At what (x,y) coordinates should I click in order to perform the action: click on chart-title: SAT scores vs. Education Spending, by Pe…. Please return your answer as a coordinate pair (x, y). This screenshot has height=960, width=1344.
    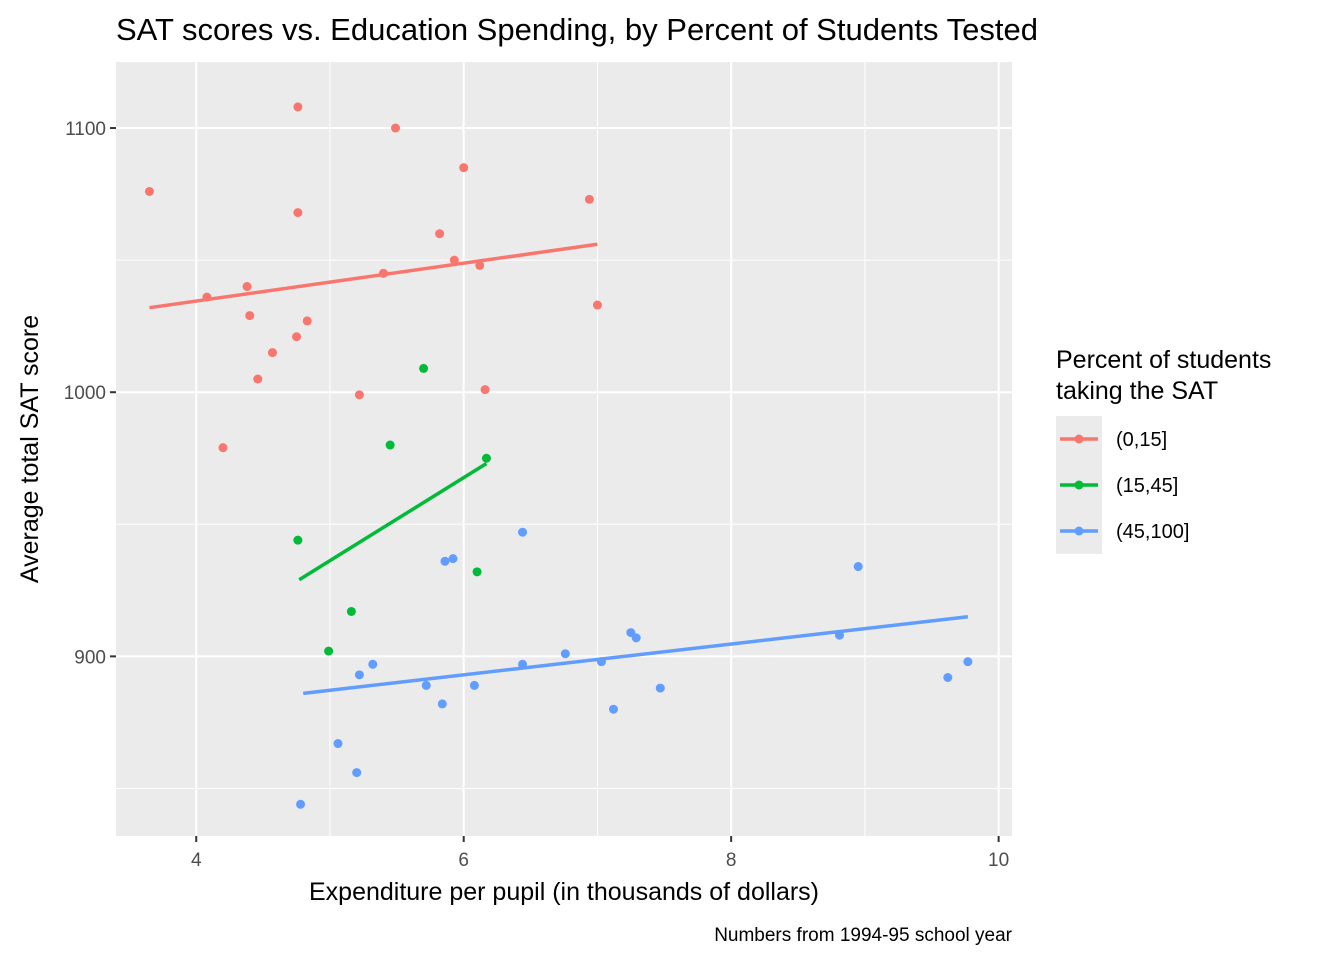
    Looking at the image, I should click on (577, 29).